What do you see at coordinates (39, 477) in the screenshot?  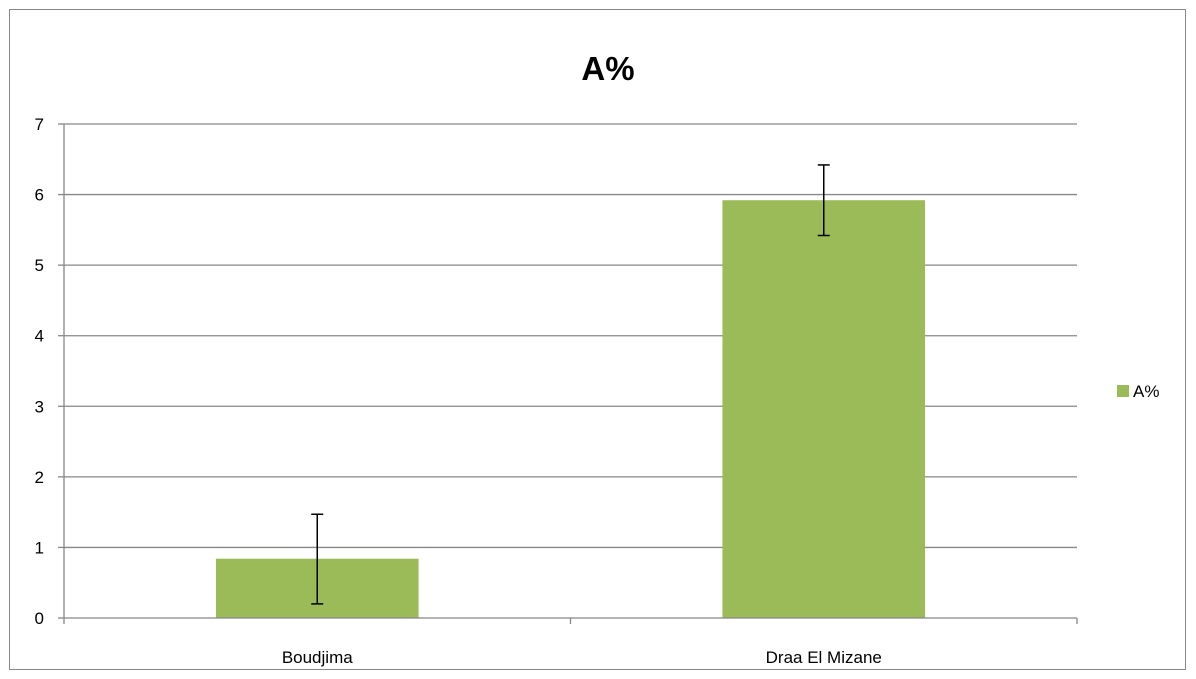 I see `y-tick-label-2: 2` at bounding box center [39, 477].